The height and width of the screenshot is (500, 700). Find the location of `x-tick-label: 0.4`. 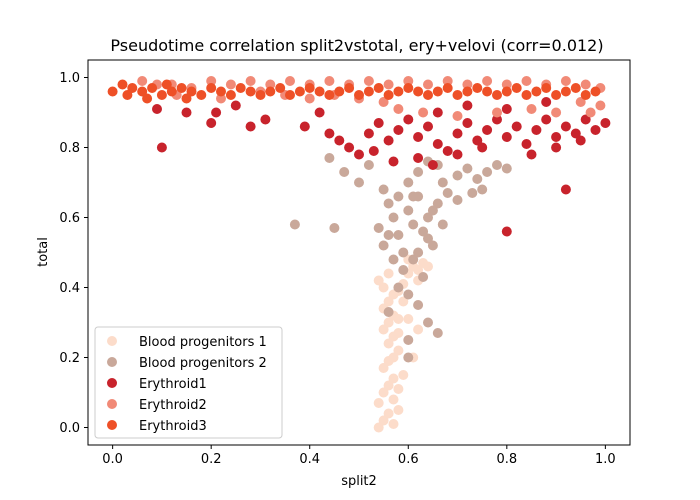

x-tick-label: 0.4 is located at coordinates (309, 459).